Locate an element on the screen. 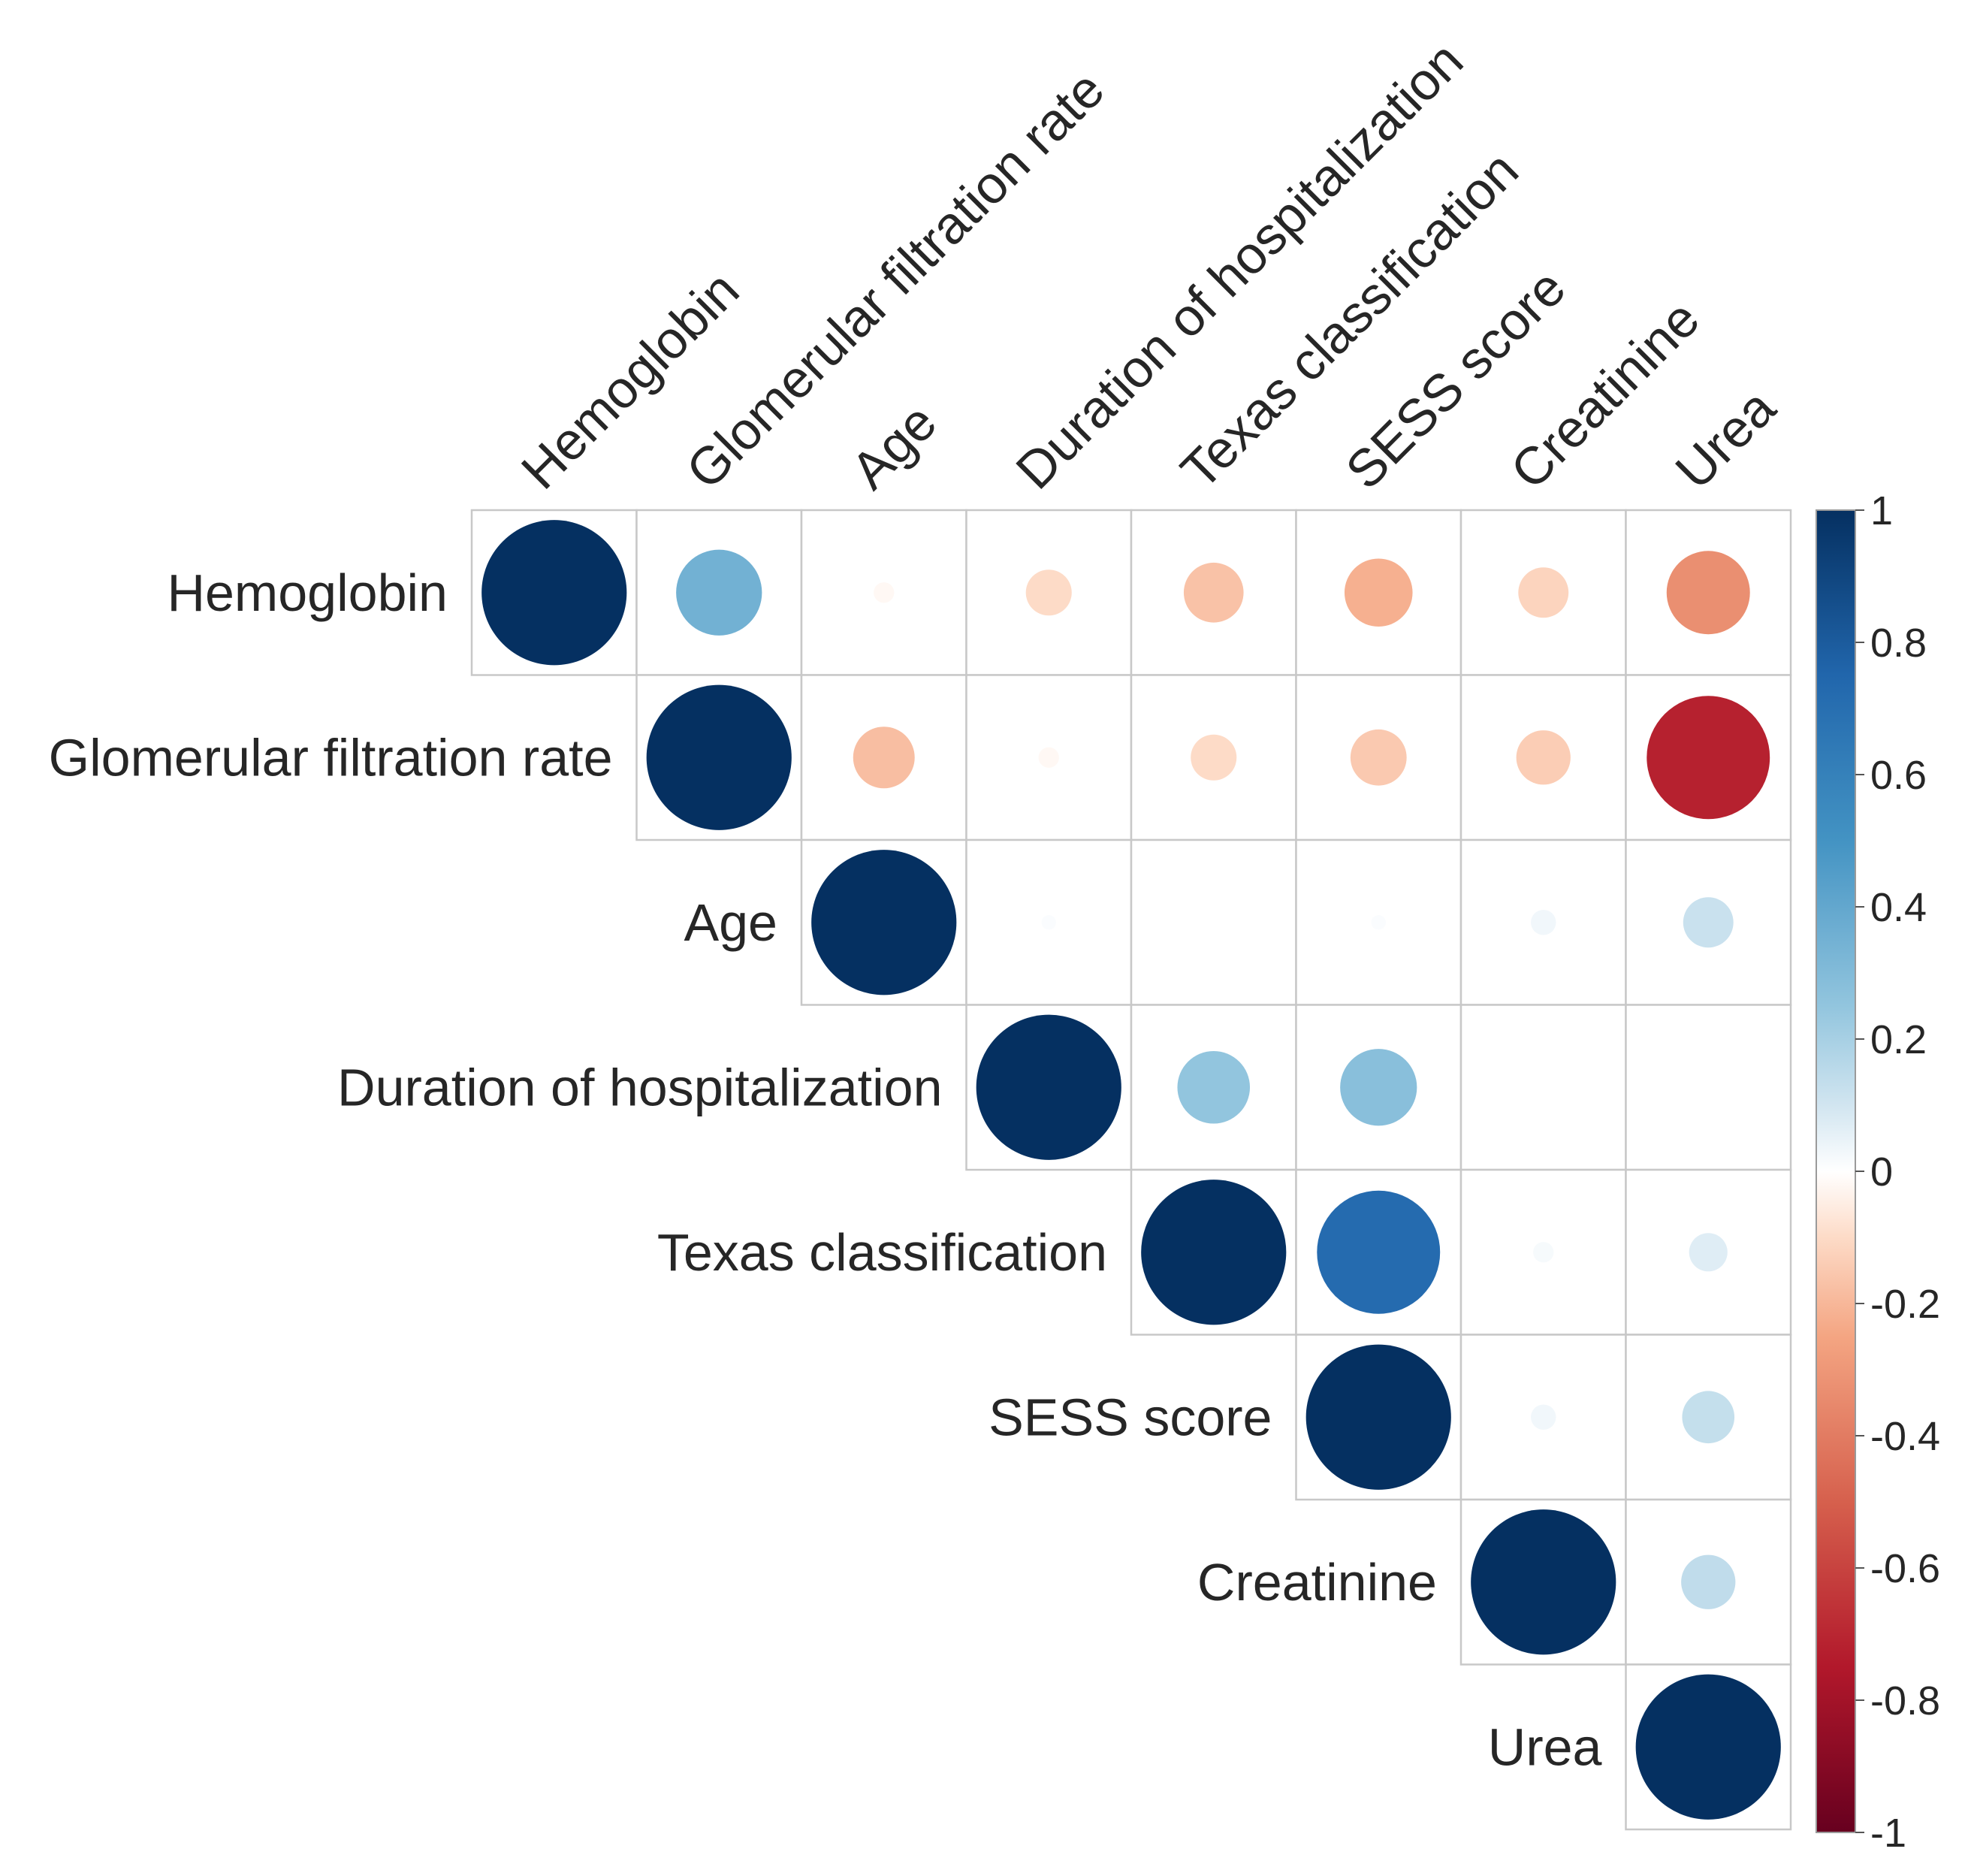 The width and height of the screenshot is (1971, 1876). corr-circle-glomerular-filtration-rate-glomerular-filtration-rate is located at coordinates (719, 757).